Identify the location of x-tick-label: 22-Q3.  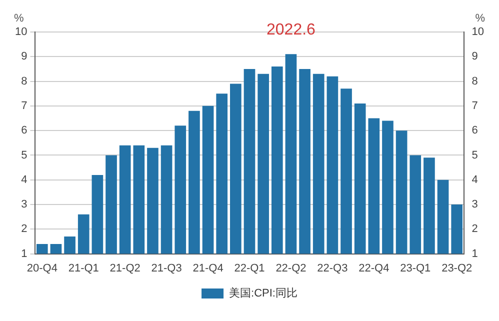
(332, 268).